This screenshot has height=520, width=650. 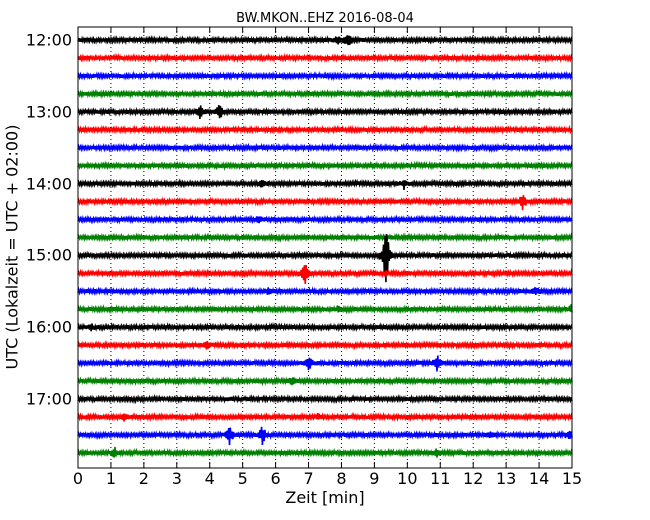 What do you see at coordinates (407, 478) in the screenshot?
I see `x-tick-label: 10` at bounding box center [407, 478].